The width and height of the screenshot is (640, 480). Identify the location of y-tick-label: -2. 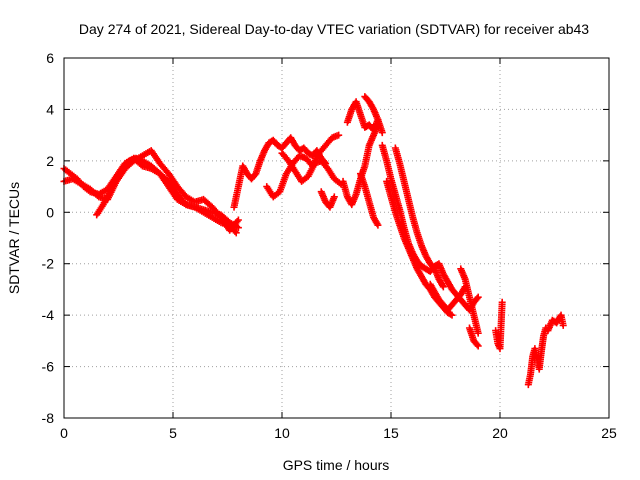
(48, 264).